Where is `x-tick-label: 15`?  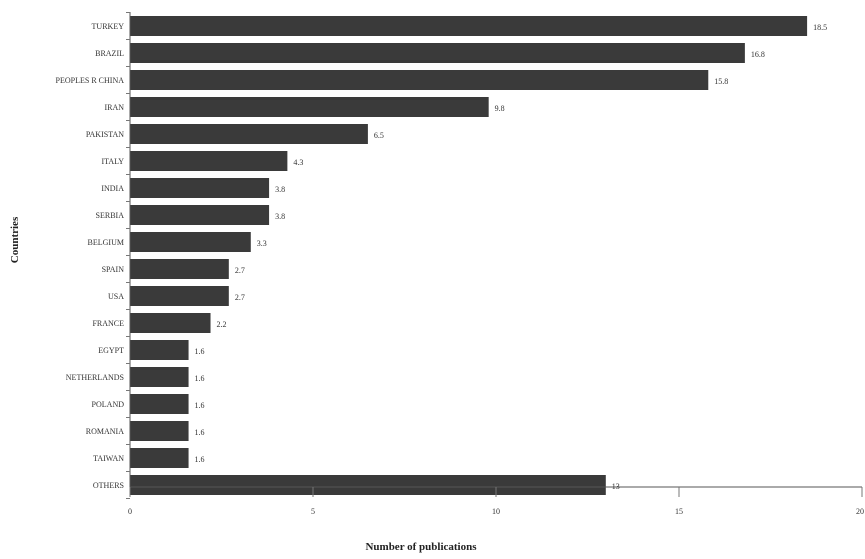 x-tick-label: 15 is located at coordinates (679, 511).